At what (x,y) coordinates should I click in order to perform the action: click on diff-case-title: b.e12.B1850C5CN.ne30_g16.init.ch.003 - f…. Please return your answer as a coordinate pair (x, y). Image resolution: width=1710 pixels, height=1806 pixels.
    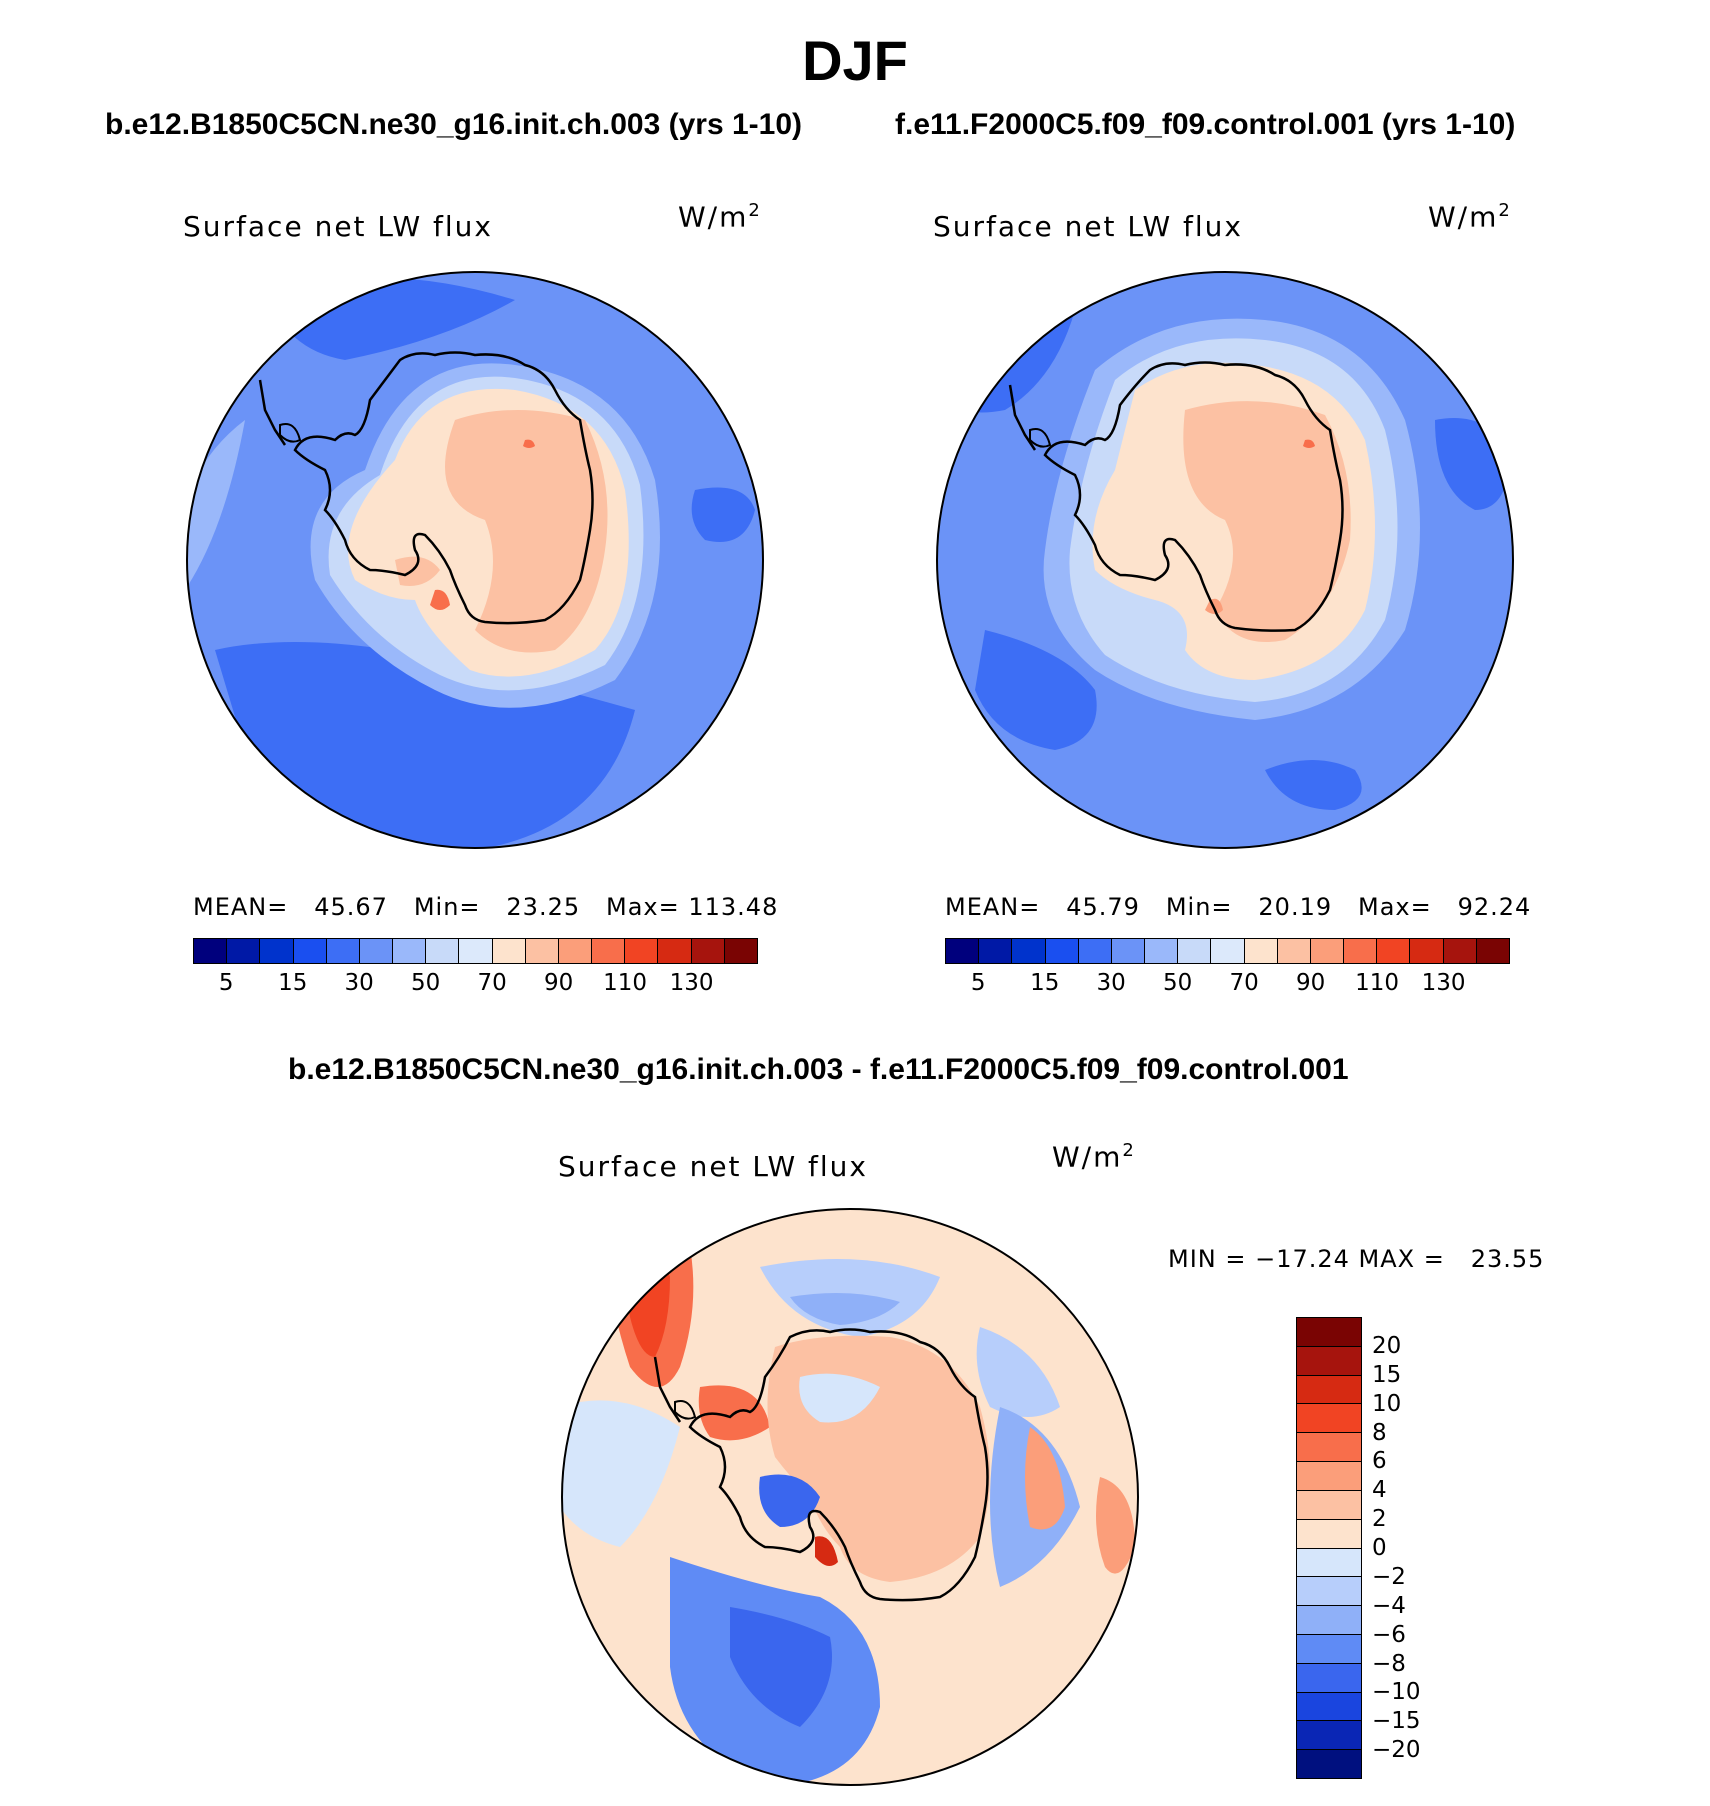
    Looking at the image, I should click on (818, 1069).